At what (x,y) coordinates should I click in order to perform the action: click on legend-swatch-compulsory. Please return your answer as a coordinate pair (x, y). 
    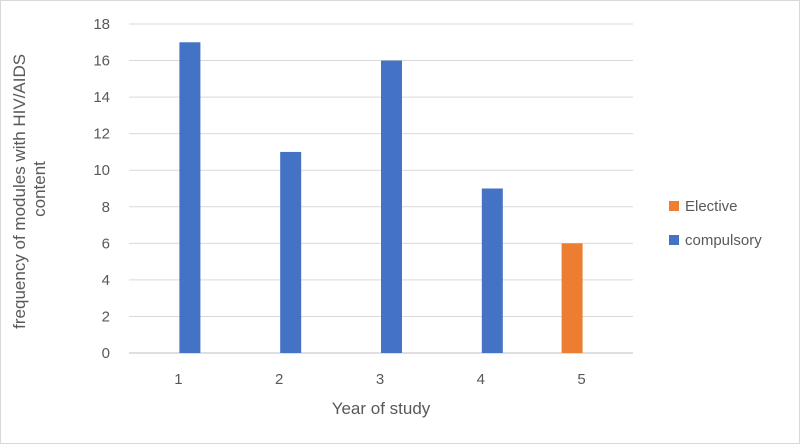
    Looking at the image, I should click on (674, 240).